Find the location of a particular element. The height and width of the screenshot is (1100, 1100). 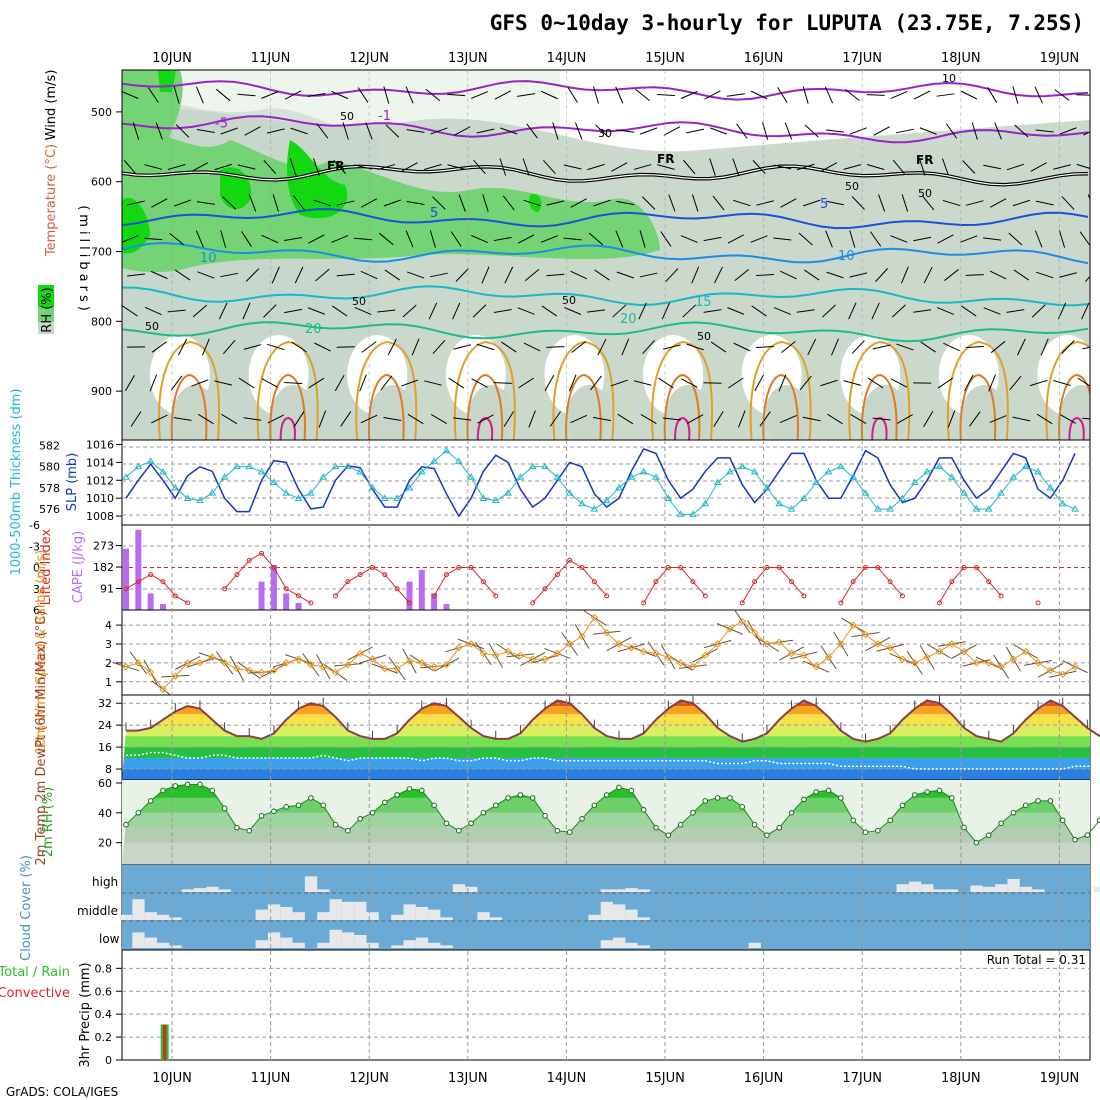

rh-label-50-g: 50 is located at coordinates (925, 193).